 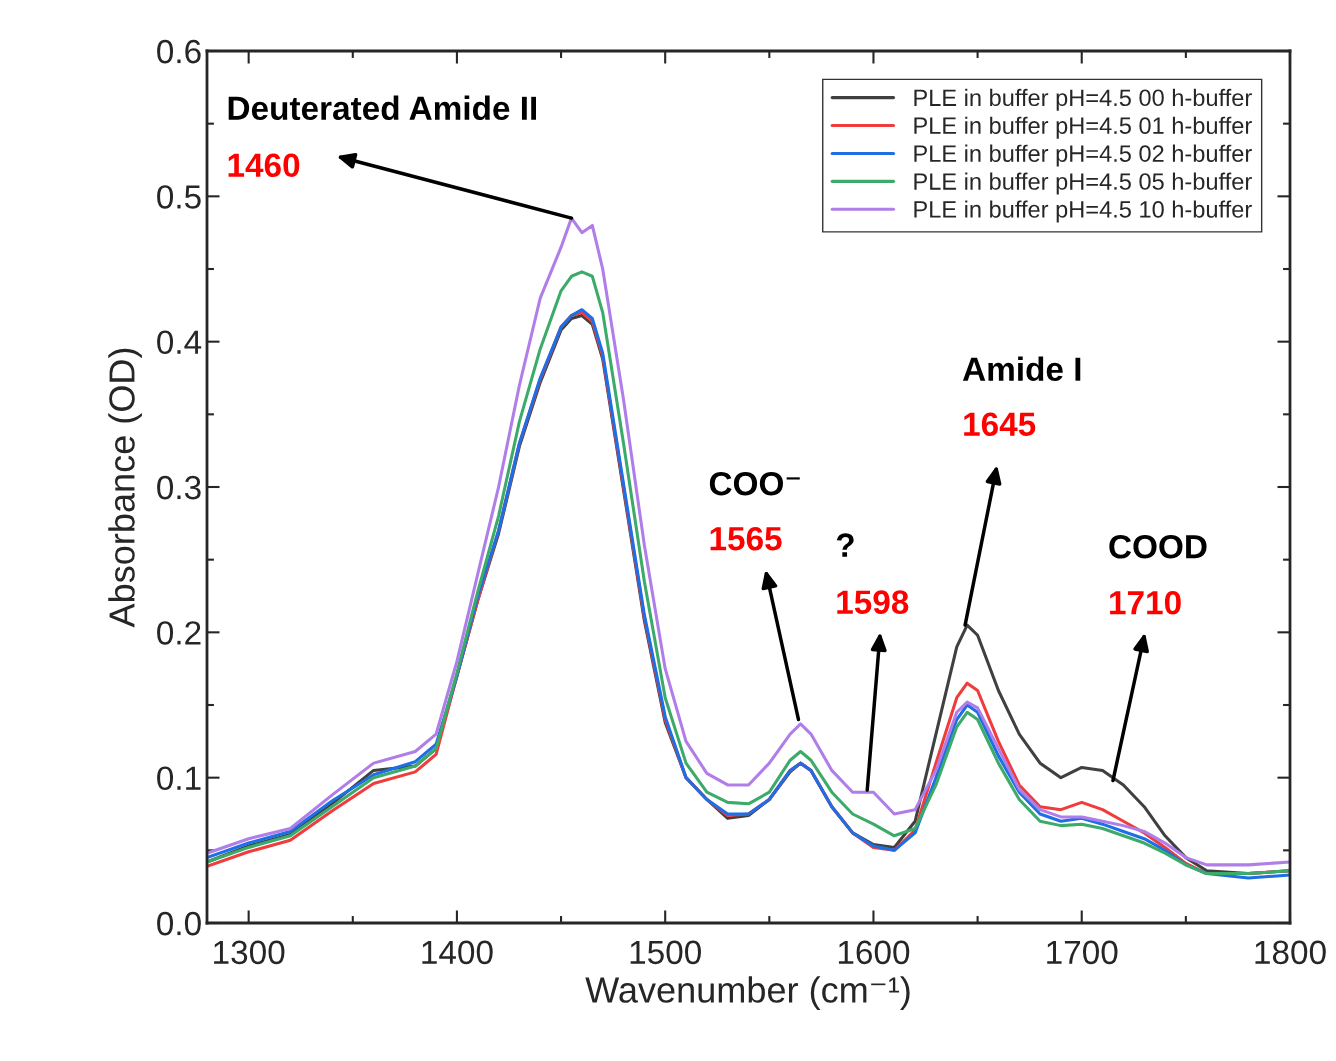 I want to click on annotation: 1598, so click(x=873, y=602).